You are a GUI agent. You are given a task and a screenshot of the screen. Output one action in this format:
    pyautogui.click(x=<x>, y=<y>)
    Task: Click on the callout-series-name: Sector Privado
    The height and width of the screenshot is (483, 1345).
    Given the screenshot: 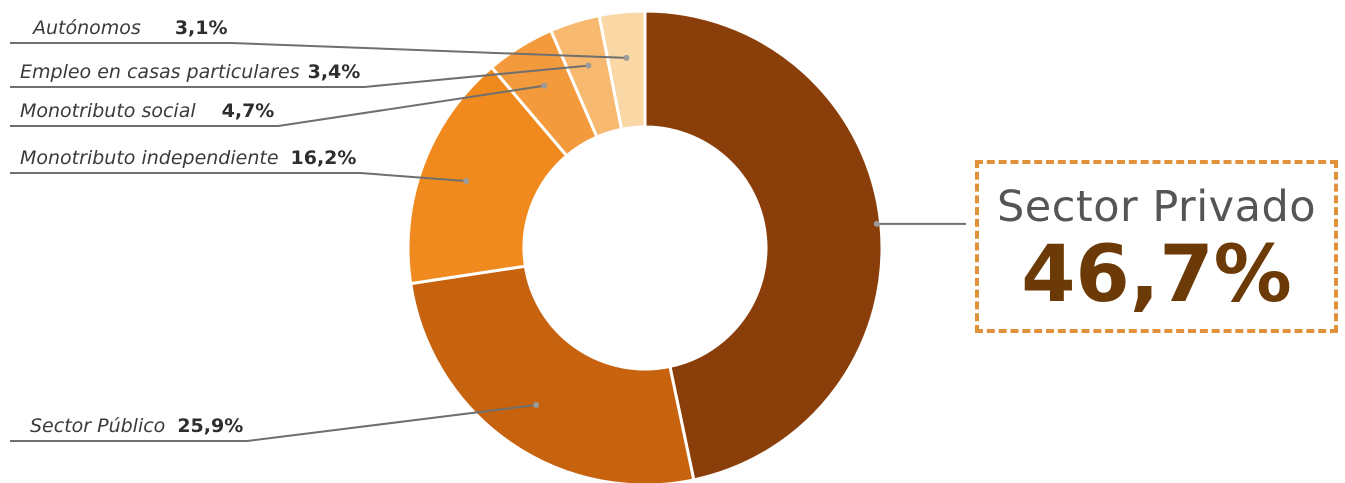 What is the action you would take?
    pyautogui.click(x=1156, y=207)
    